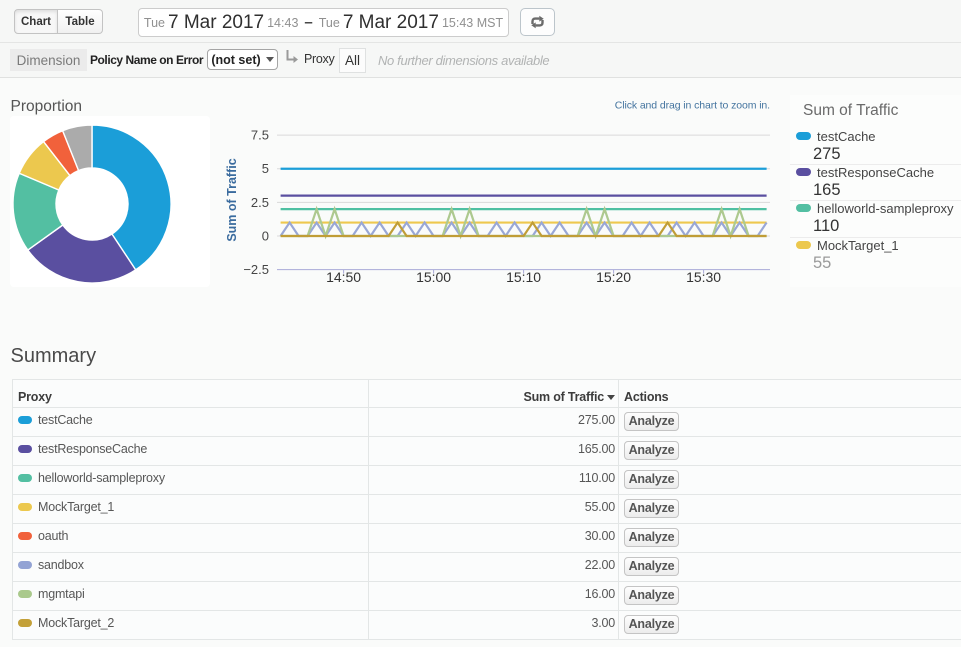  Describe the element at coordinates (265, 168) in the screenshot. I see `svg-text: 5` at that location.